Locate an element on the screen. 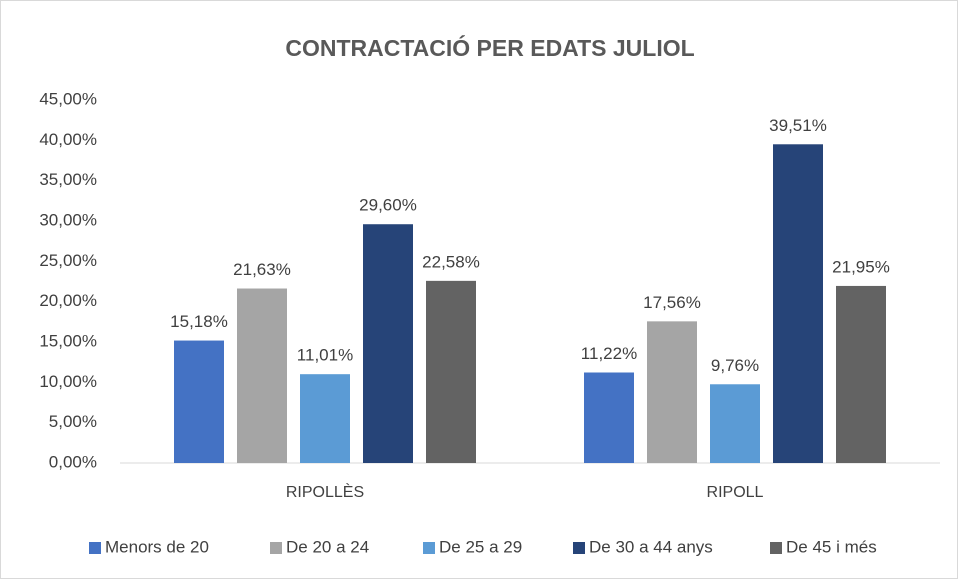  y-tick-label: 25,00% is located at coordinates (68, 260).